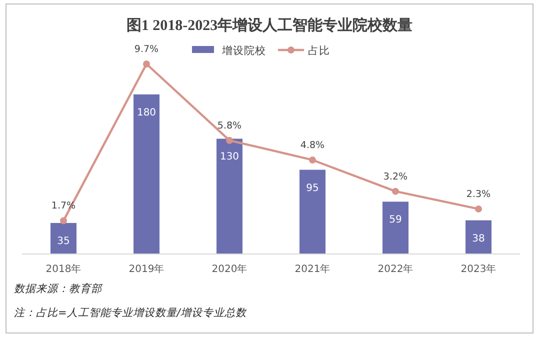  What do you see at coordinates (319, 50) in the screenshot?
I see `legend-label: 占比` at bounding box center [319, 50].